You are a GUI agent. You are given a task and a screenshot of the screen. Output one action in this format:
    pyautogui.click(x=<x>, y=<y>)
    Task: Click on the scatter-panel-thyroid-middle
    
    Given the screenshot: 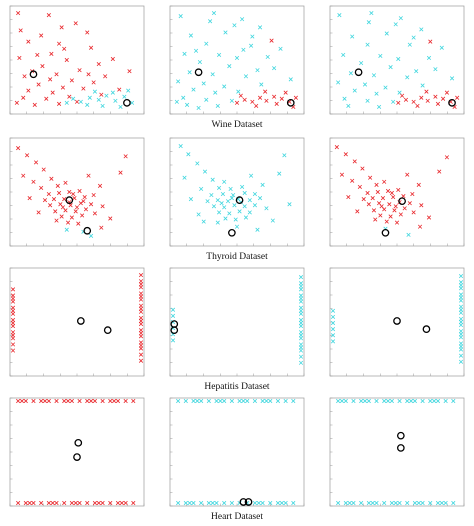 What is the action you would take?
    pyautogui.click(x=237, y=192)
    